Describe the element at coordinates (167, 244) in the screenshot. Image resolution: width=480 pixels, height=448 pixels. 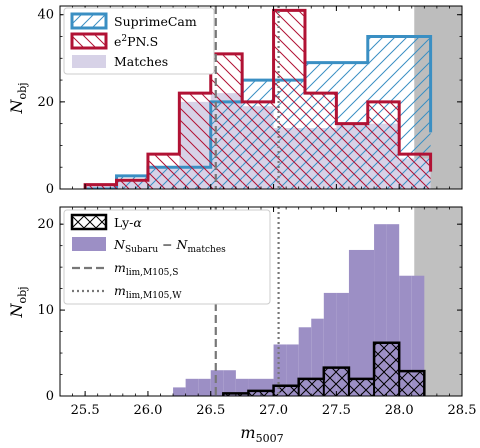
I see `legend-subaru-minus: −` at that location.